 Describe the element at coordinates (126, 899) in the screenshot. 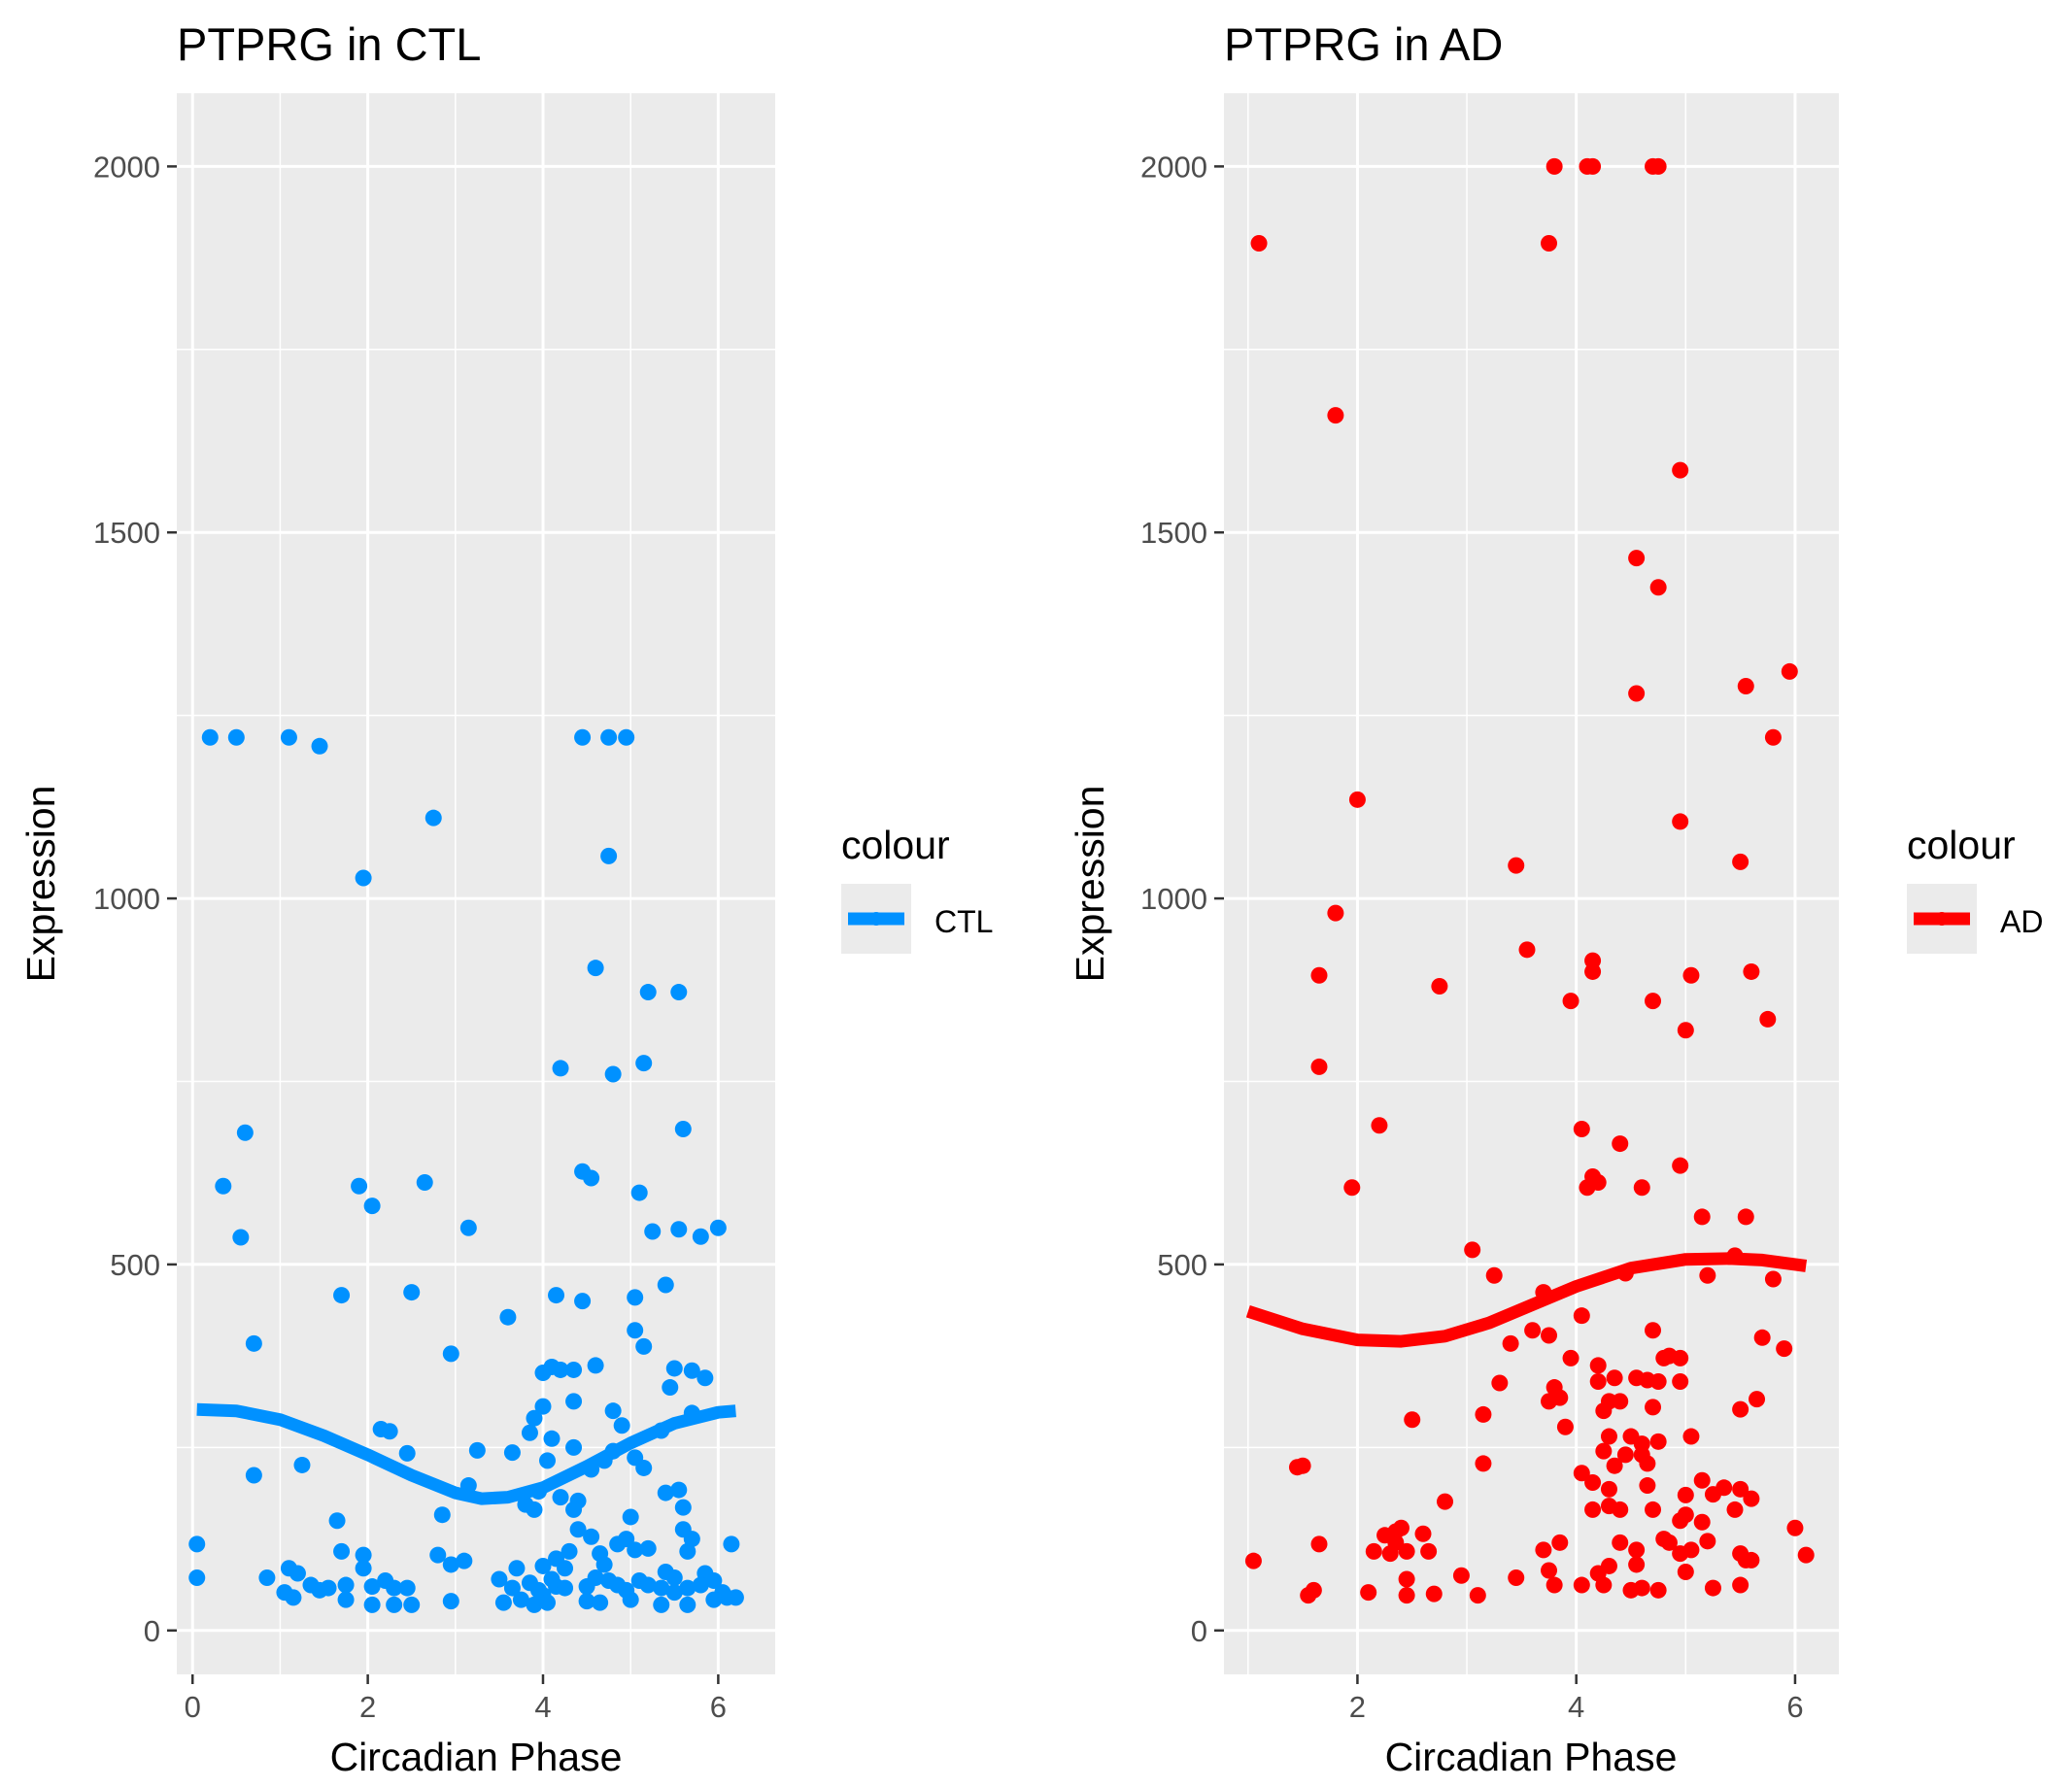

I see `y-tick-label: 1000` at that location.